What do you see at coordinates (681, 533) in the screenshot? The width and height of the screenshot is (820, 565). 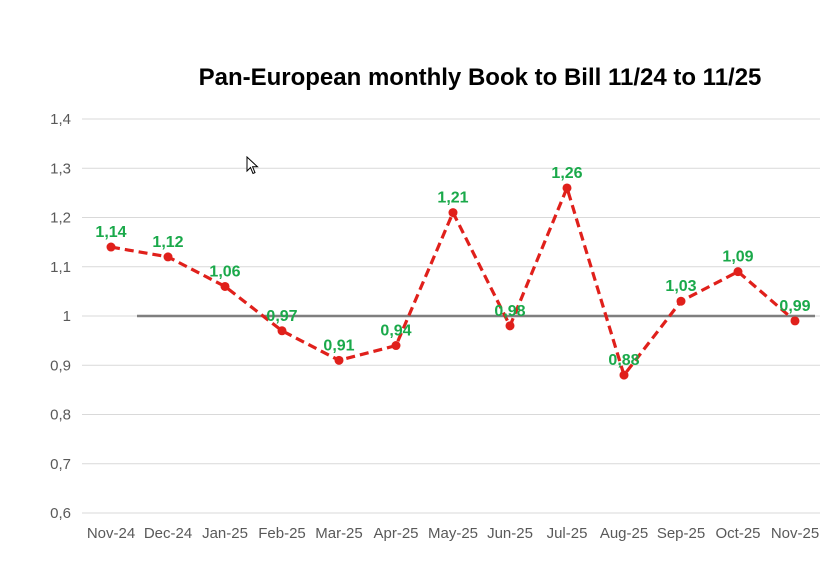 I see `x-tick-label: Sep-25` at bounding box center [681, 533].